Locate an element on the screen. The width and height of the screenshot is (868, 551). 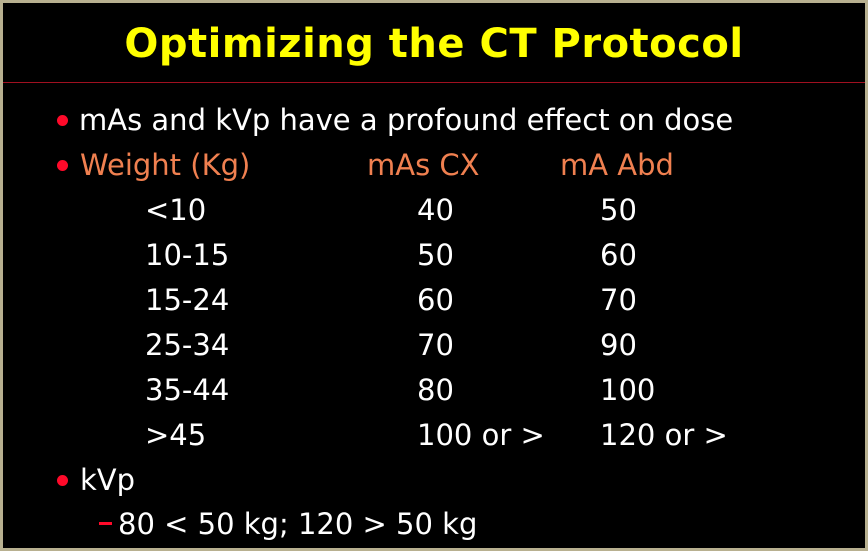
slide-title: Optimizing the CT Protocol is located at coordinates (434, 44).